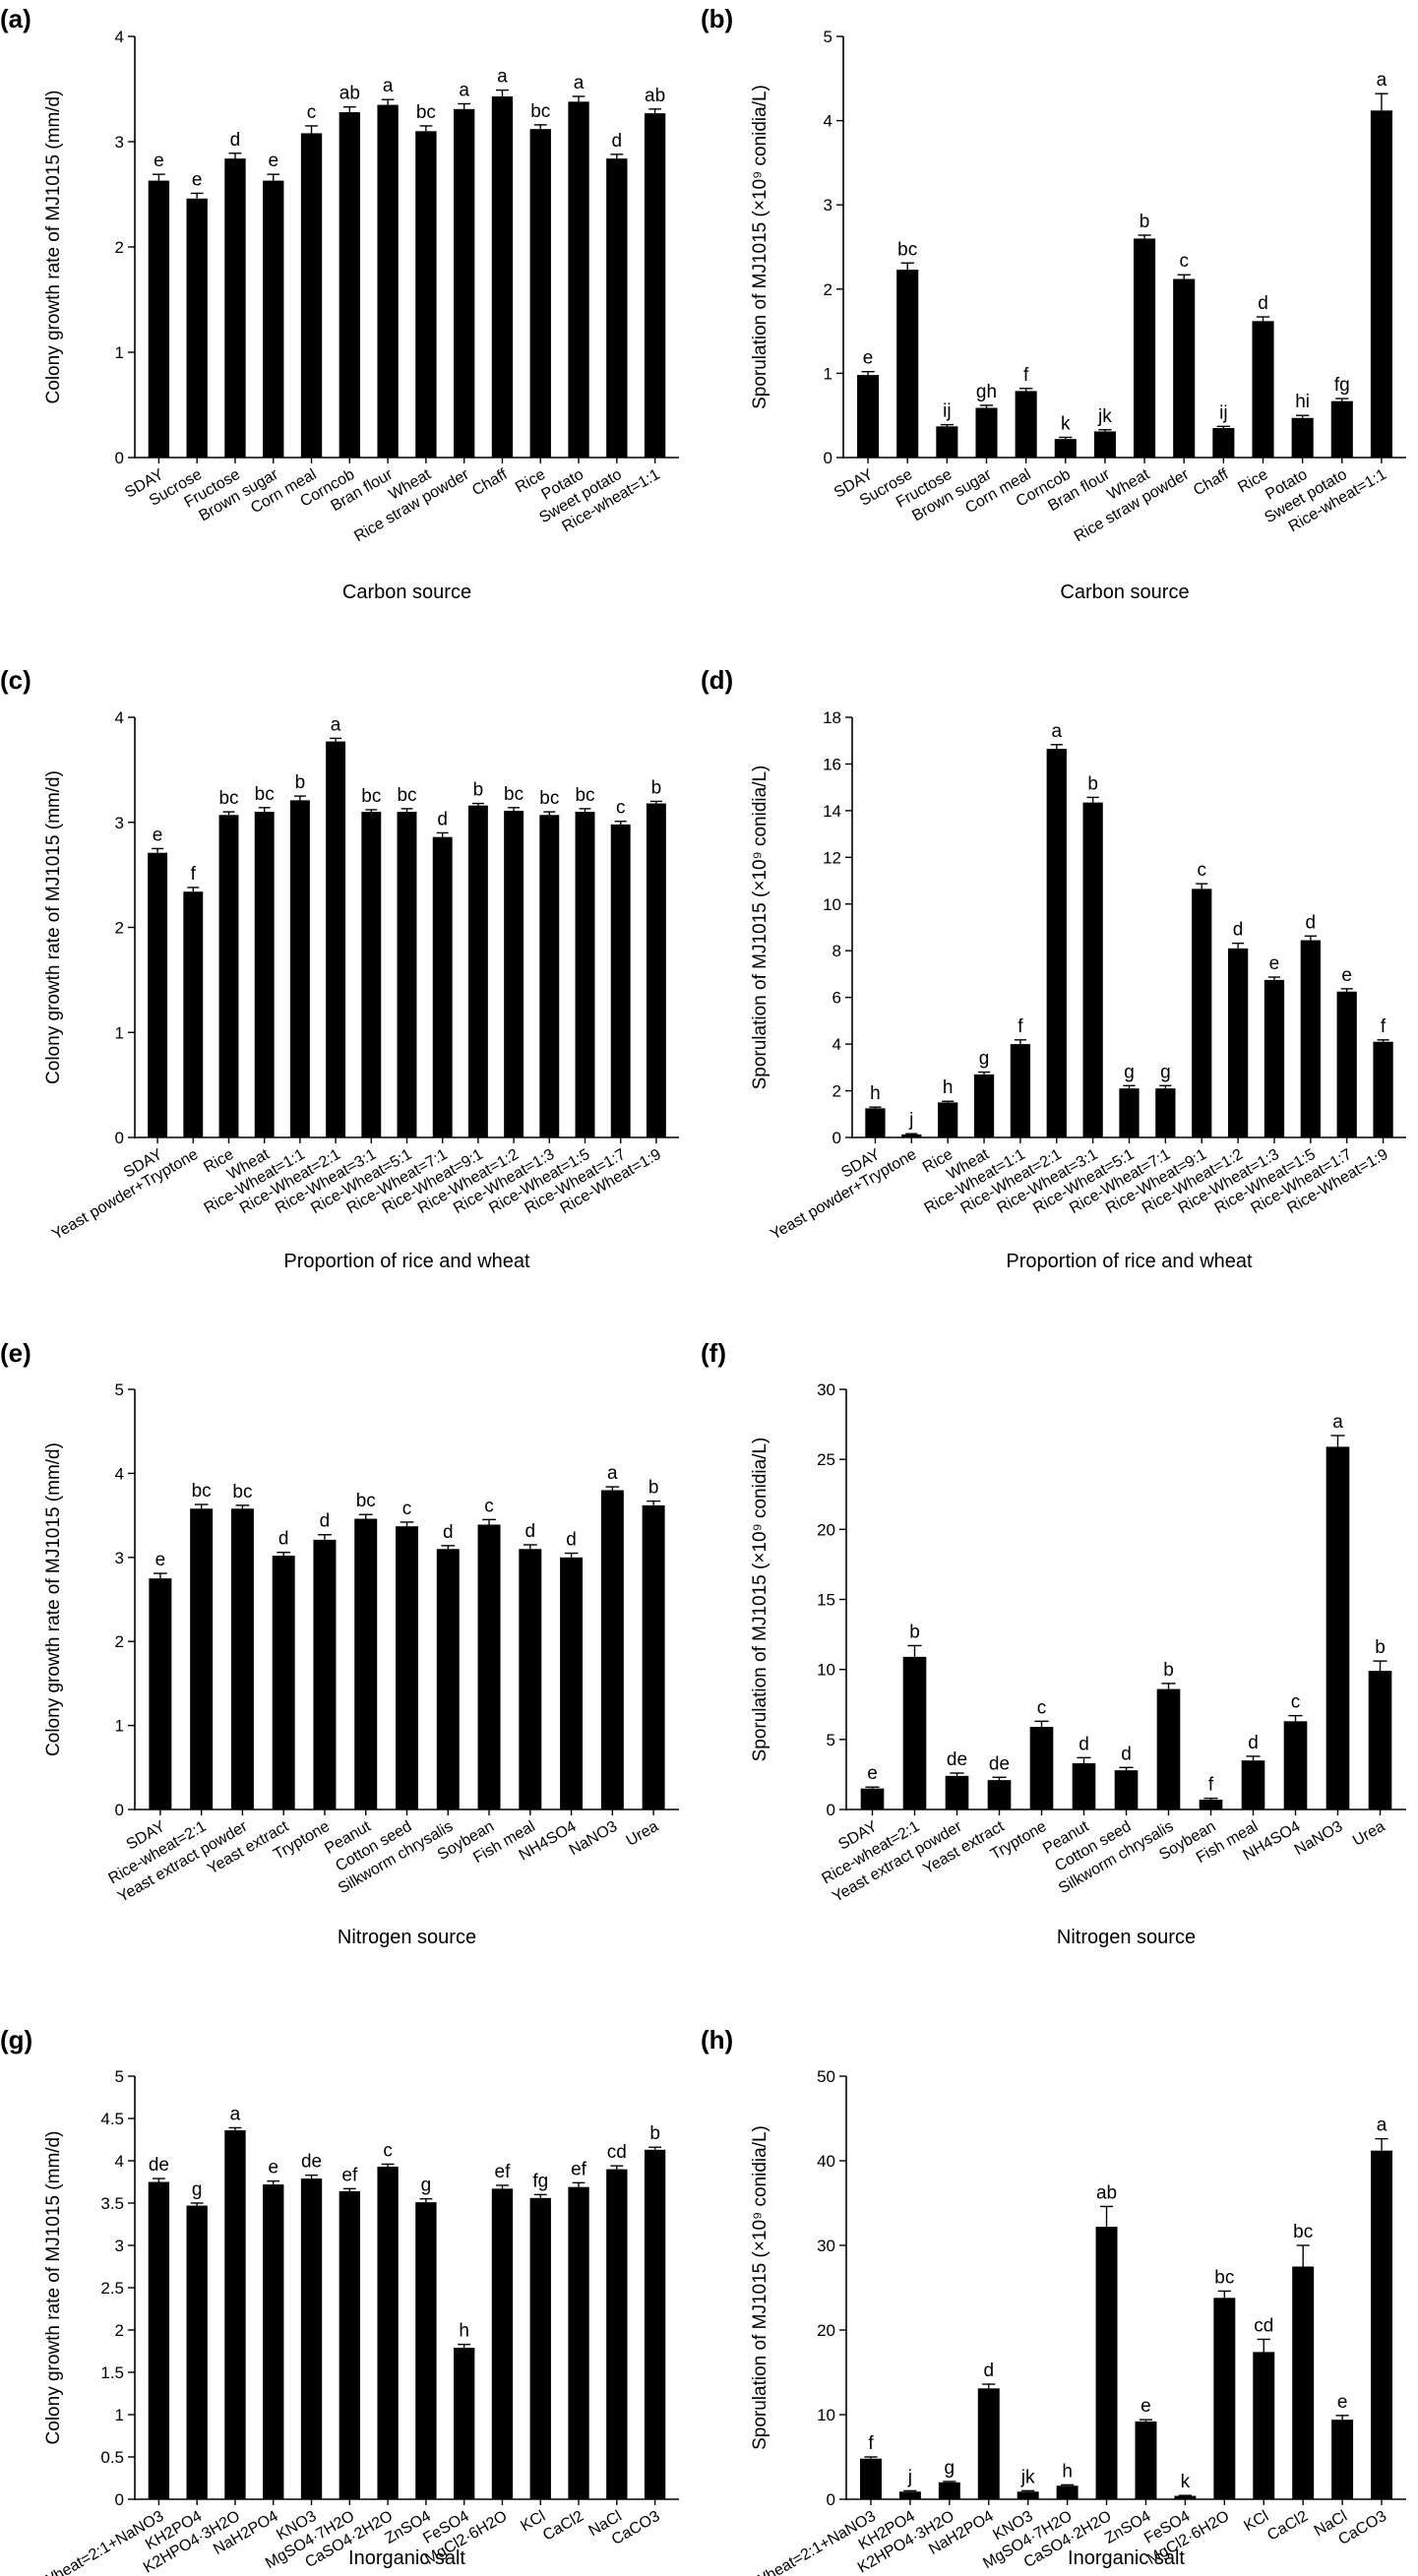  I want to click on significance-letter: ab, so click(349, 94).